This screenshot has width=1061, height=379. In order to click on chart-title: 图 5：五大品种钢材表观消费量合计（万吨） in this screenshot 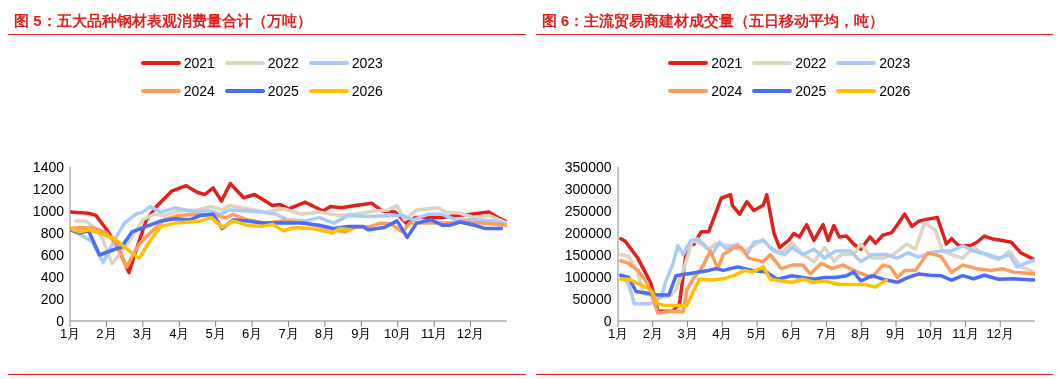, I will do `click(267, 21)`.